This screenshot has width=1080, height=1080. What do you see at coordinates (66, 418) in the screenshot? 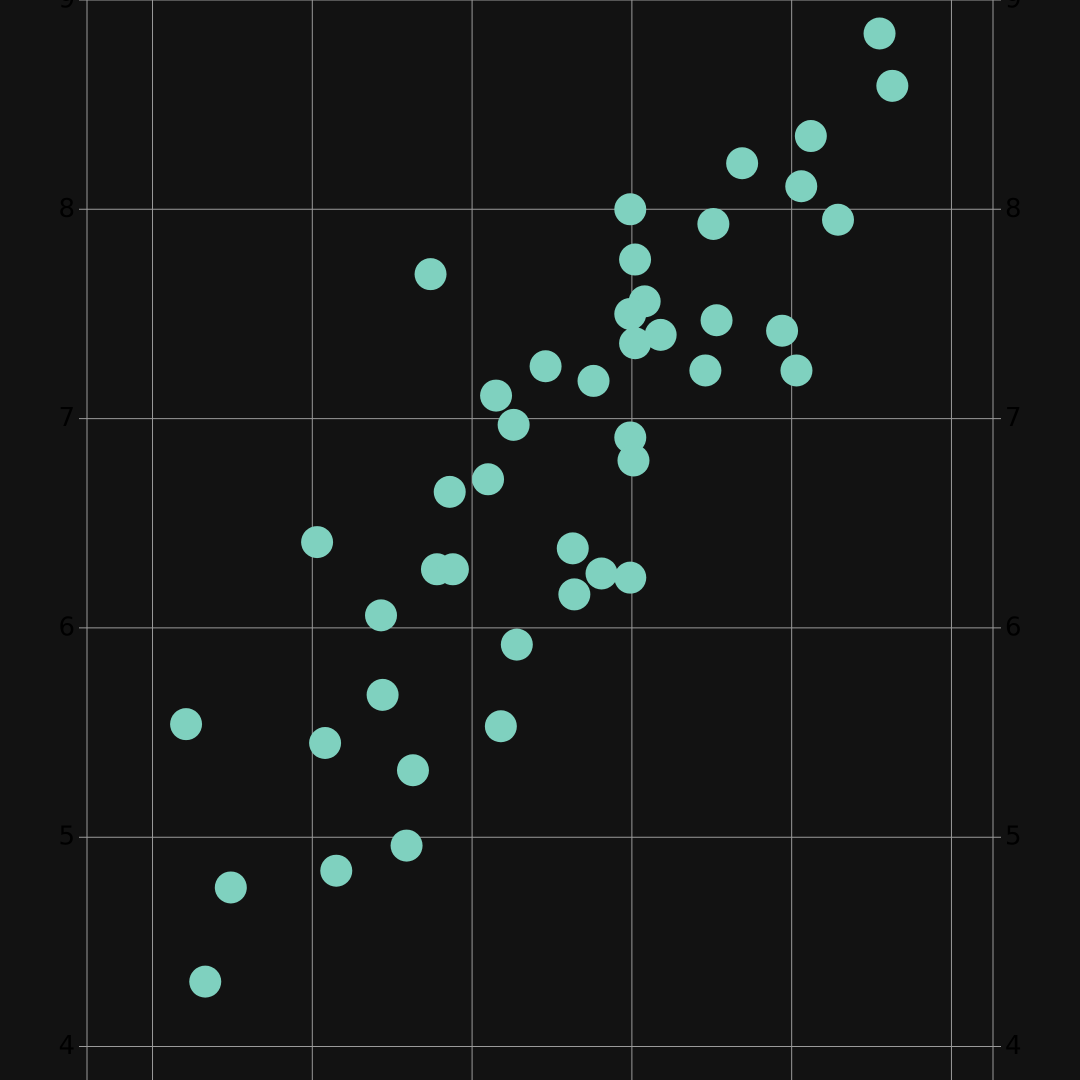
I see `y-tick-label: 7` at bounding box center [66, 418].